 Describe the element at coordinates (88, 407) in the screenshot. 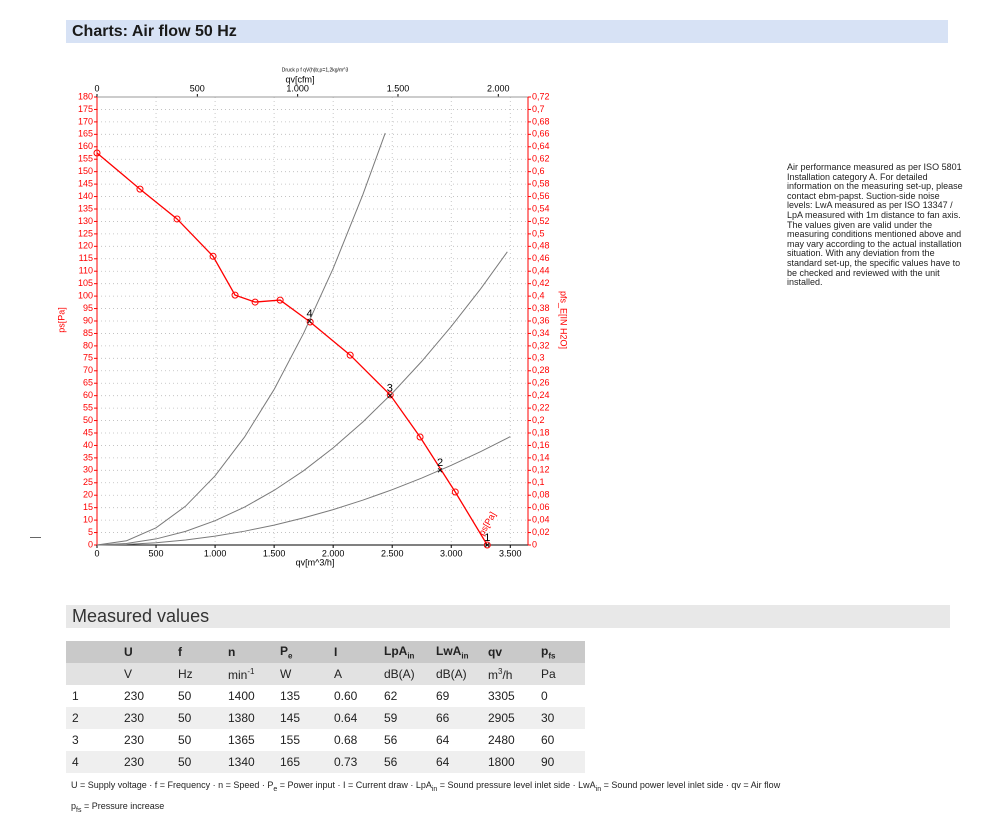

I see `y-tick-label: 55` at that location.